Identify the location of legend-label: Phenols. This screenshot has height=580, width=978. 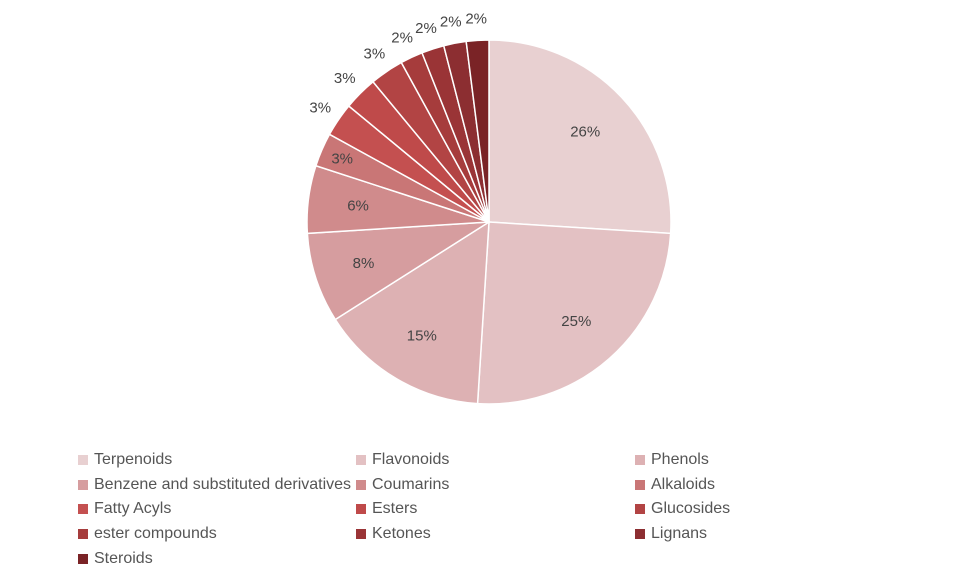
(680, 460).